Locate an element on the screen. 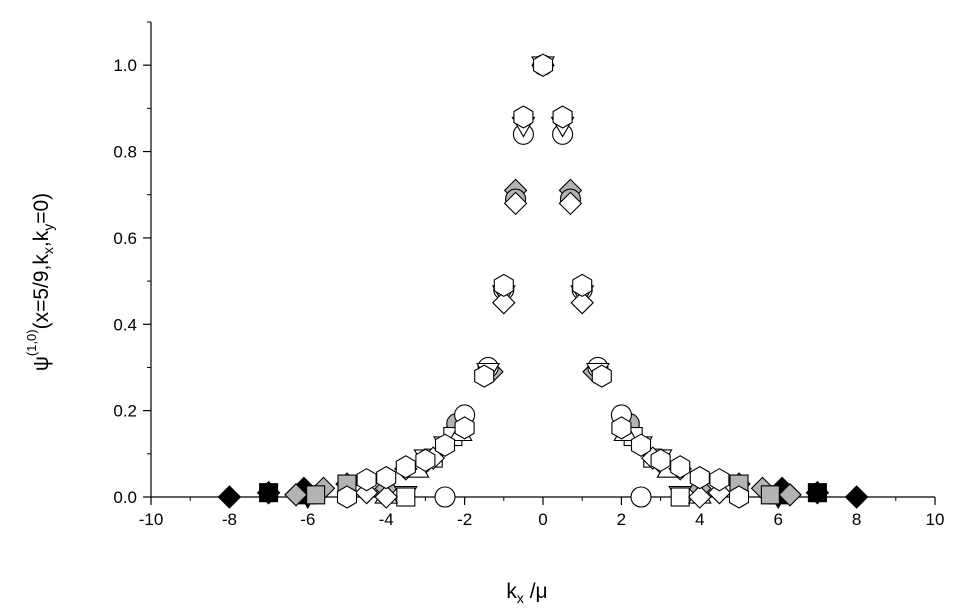  y-tick-label: 1.0 is located at coordinates (125, 65).